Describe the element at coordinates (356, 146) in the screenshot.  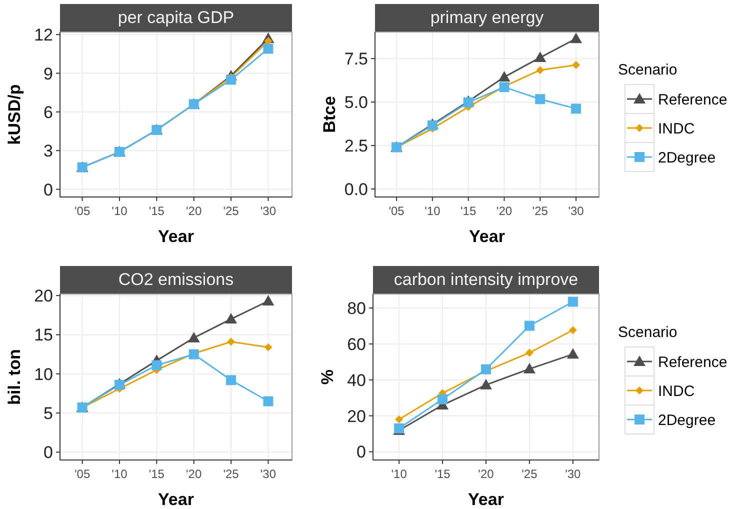
I see `y-tick-label: 2.5` at that location.